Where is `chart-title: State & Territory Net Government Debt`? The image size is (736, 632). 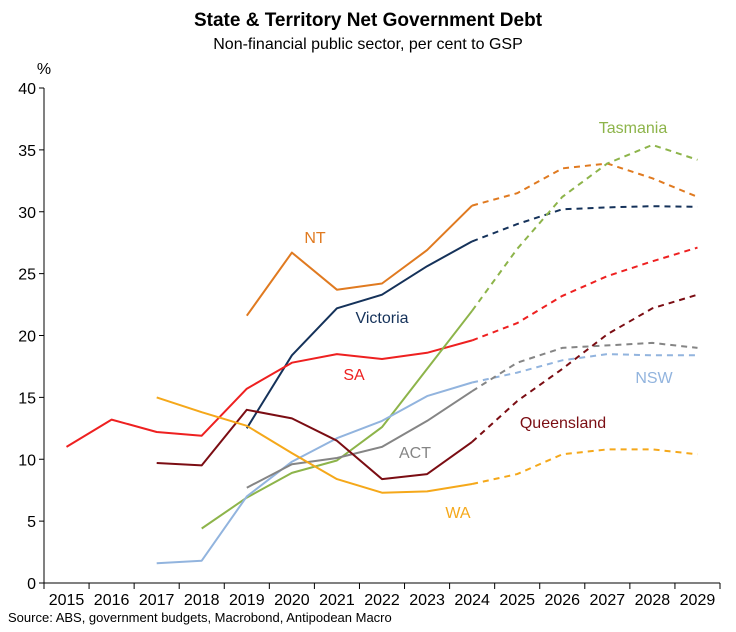 chart-title: State & Territory Net Government Debt is located at coordinates (368, 20).